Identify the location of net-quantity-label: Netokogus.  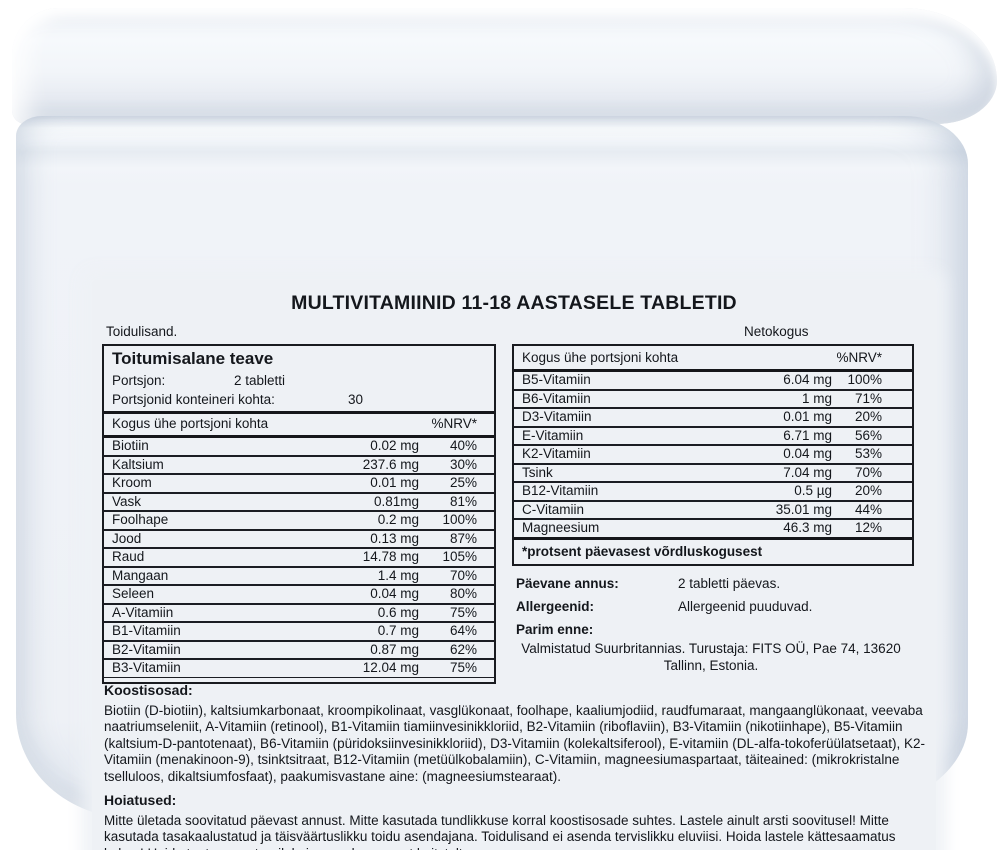
(776, 331).